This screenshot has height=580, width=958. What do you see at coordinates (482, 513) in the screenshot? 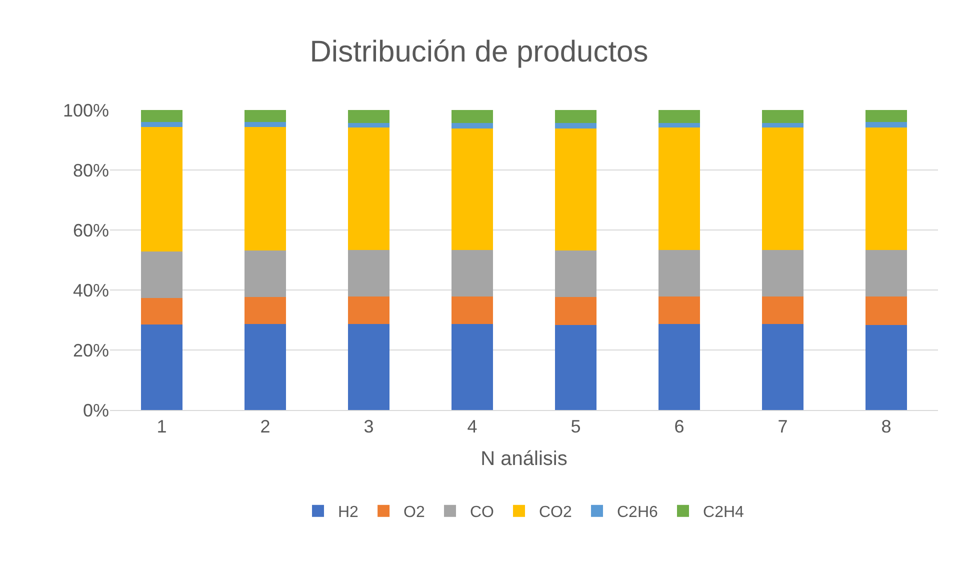
I see `legend-label: CO` at bounding box center [482, 513].